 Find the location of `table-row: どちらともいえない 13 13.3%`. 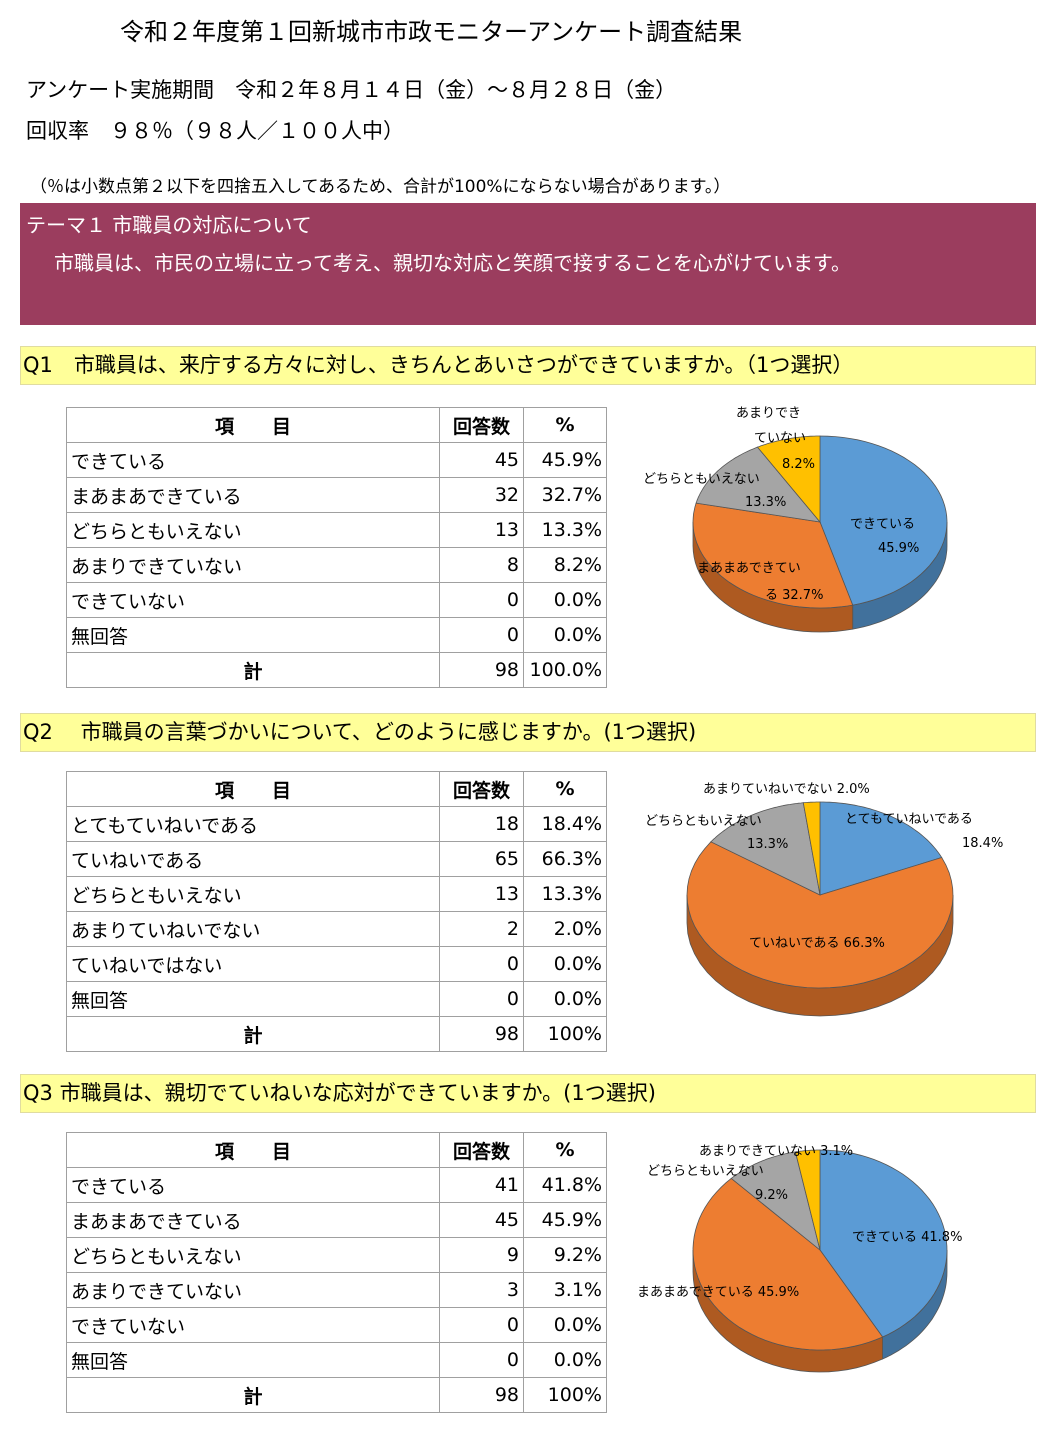

table-row: どちらともいえない 13 13.3% is located at coordinates (336, 894).